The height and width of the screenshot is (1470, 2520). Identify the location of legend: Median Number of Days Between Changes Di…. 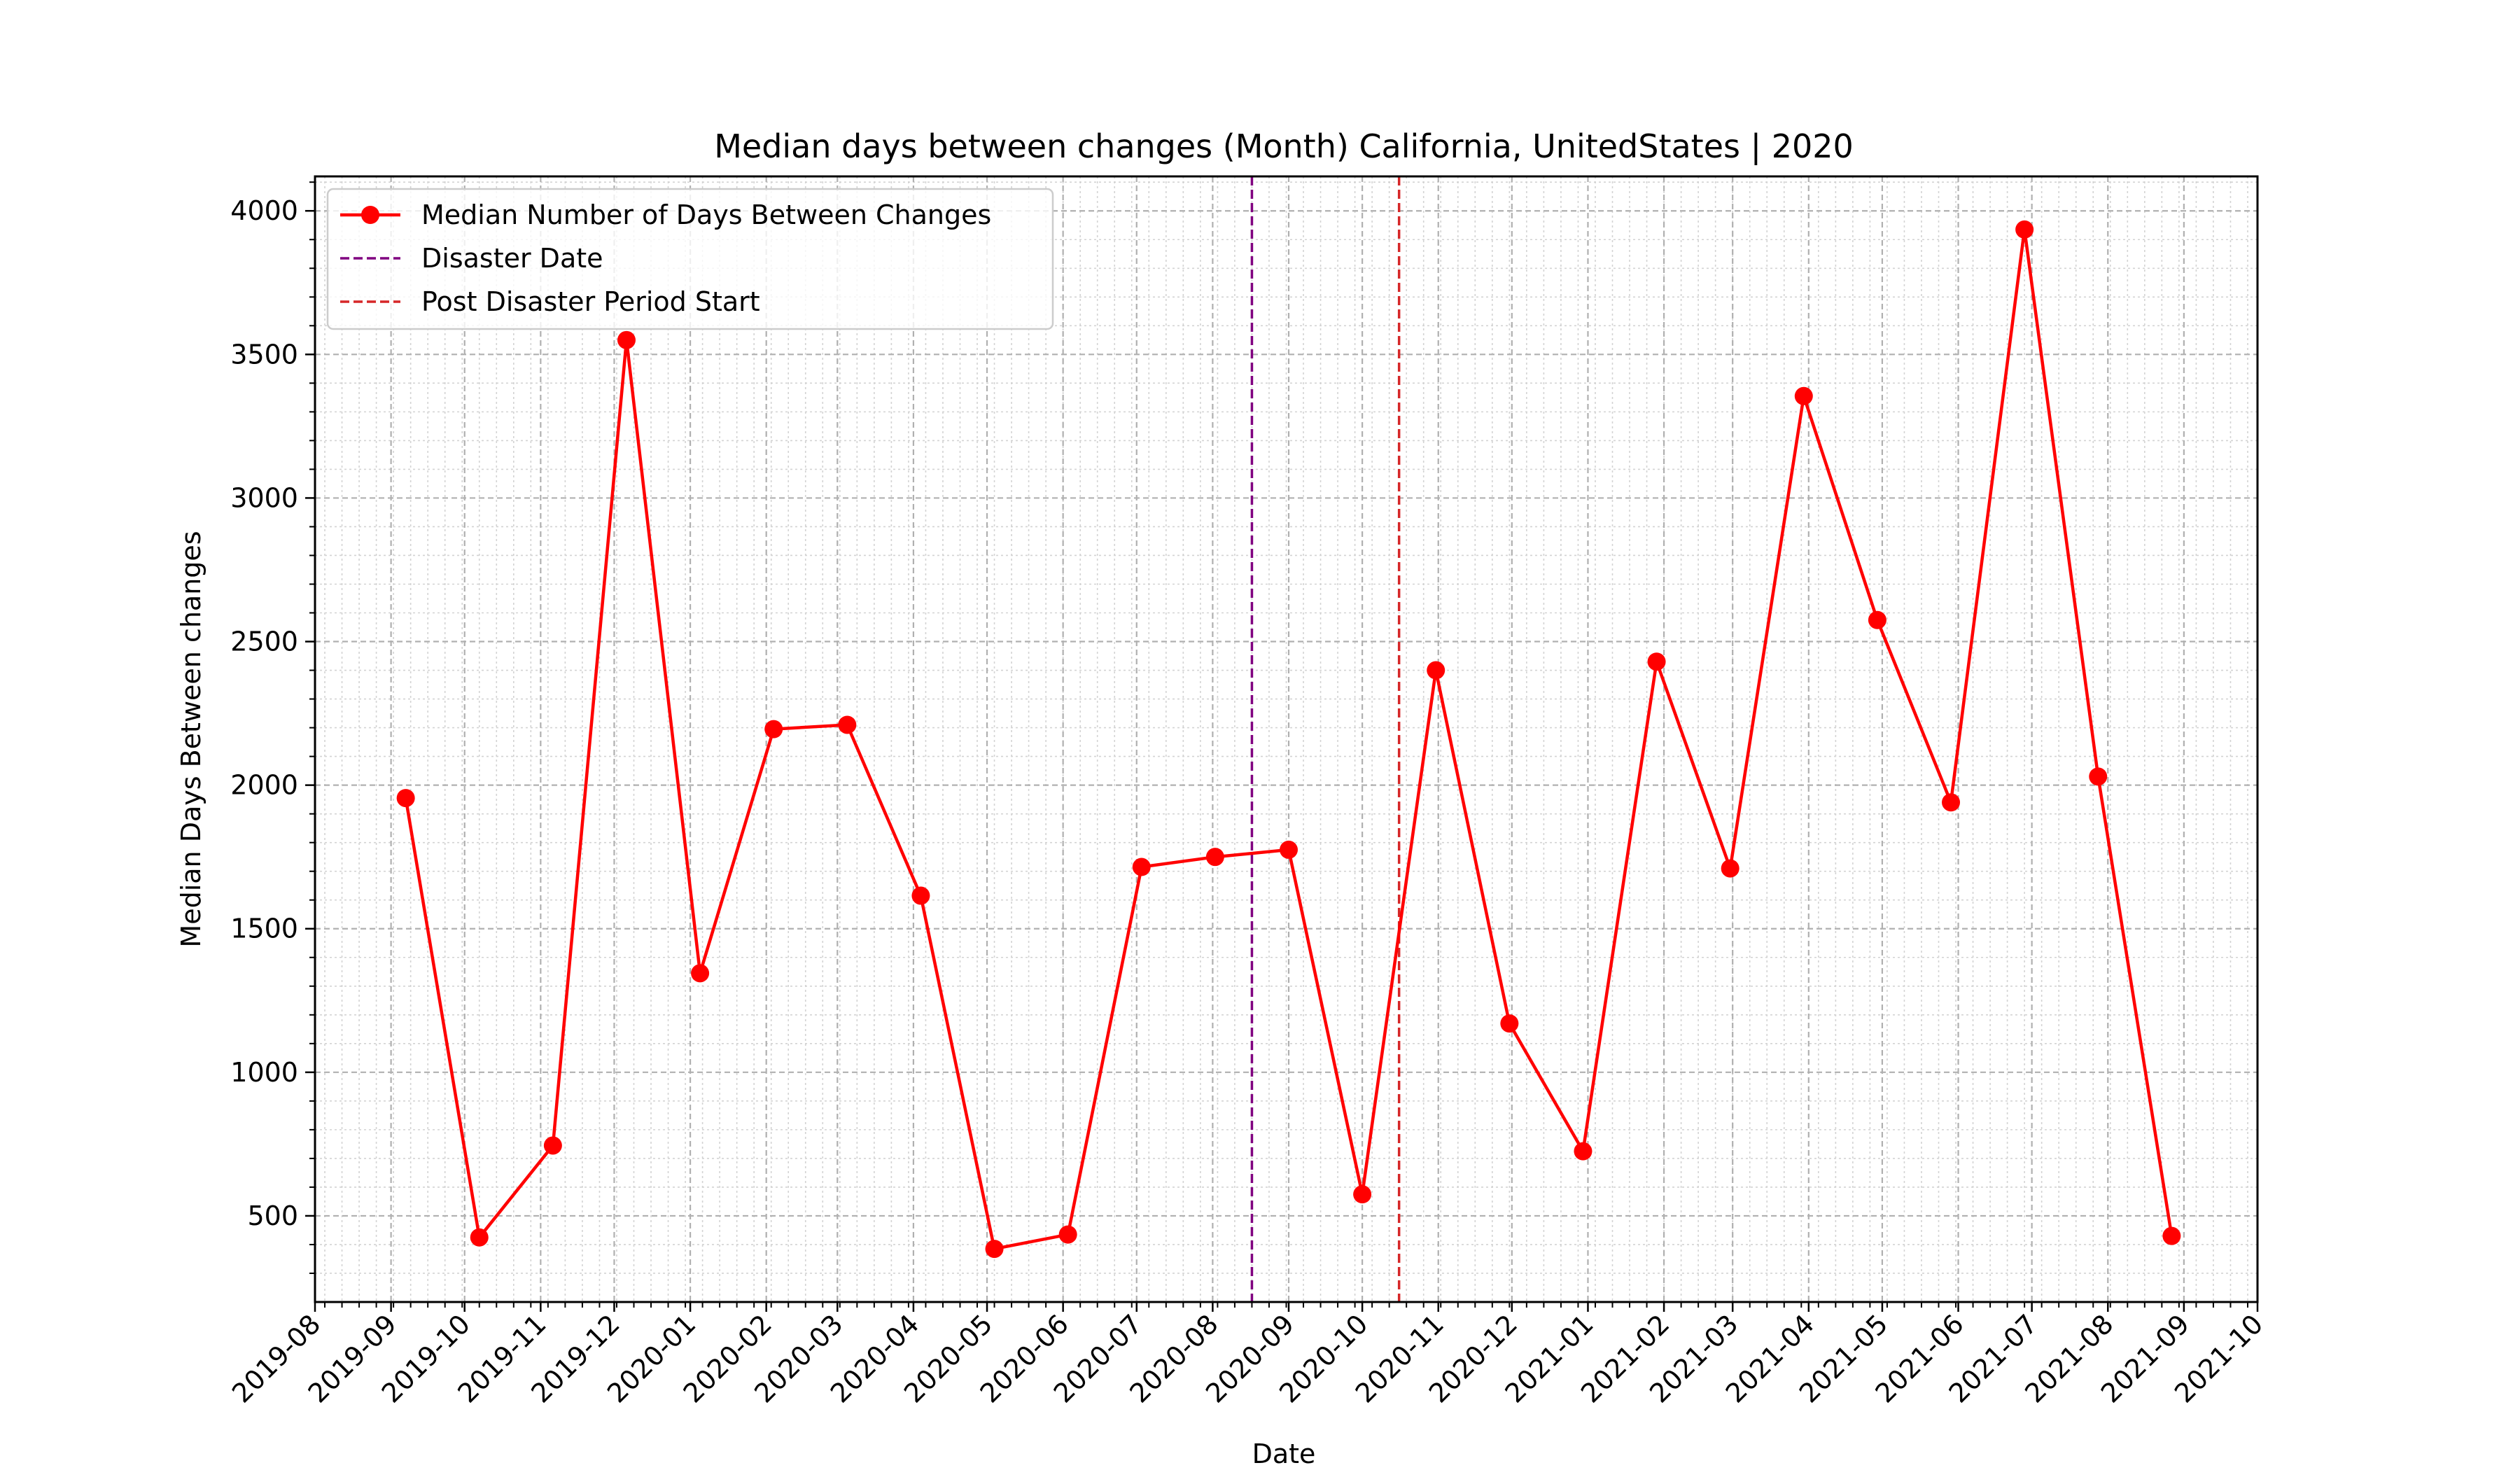
(690, 259).